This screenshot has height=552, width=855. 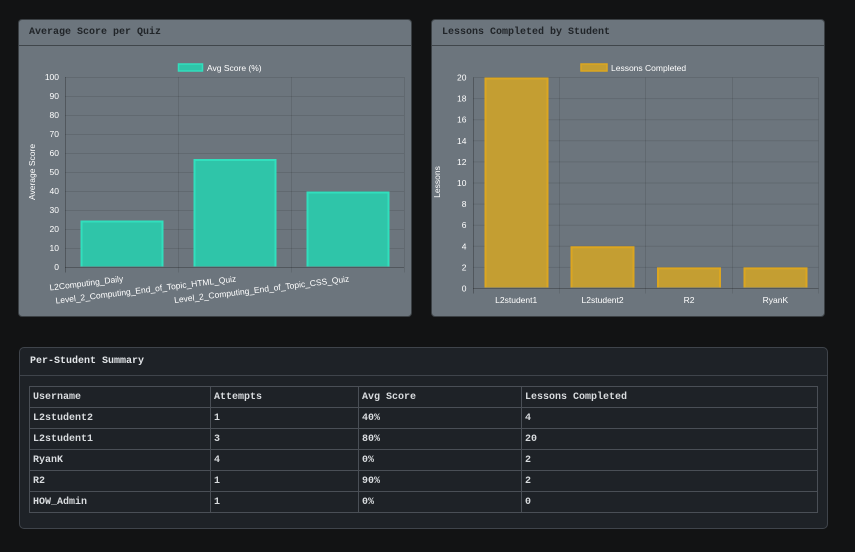 I want to click on svg-text: 14, so click(x=462, y=141).